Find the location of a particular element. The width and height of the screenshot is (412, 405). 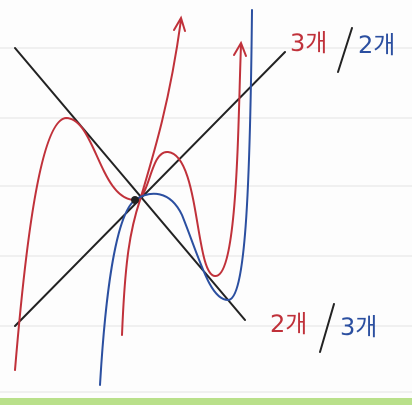

label-red: 3개 is located at coordinates (308, 43).